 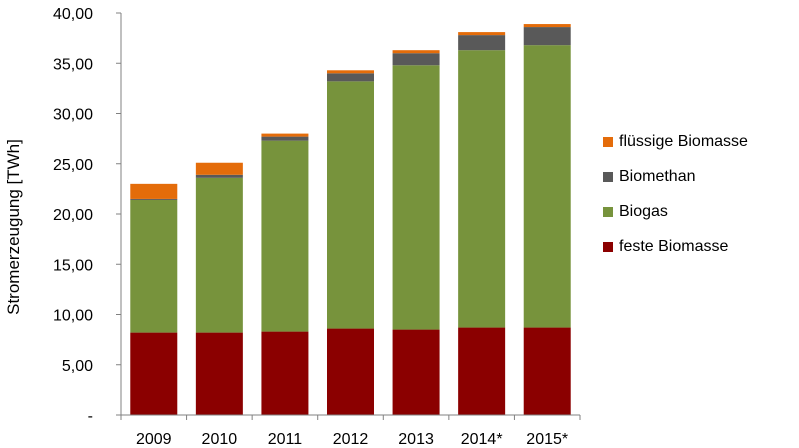 I want to click on x-tick-label: 2009, so click(x=154, y=439).